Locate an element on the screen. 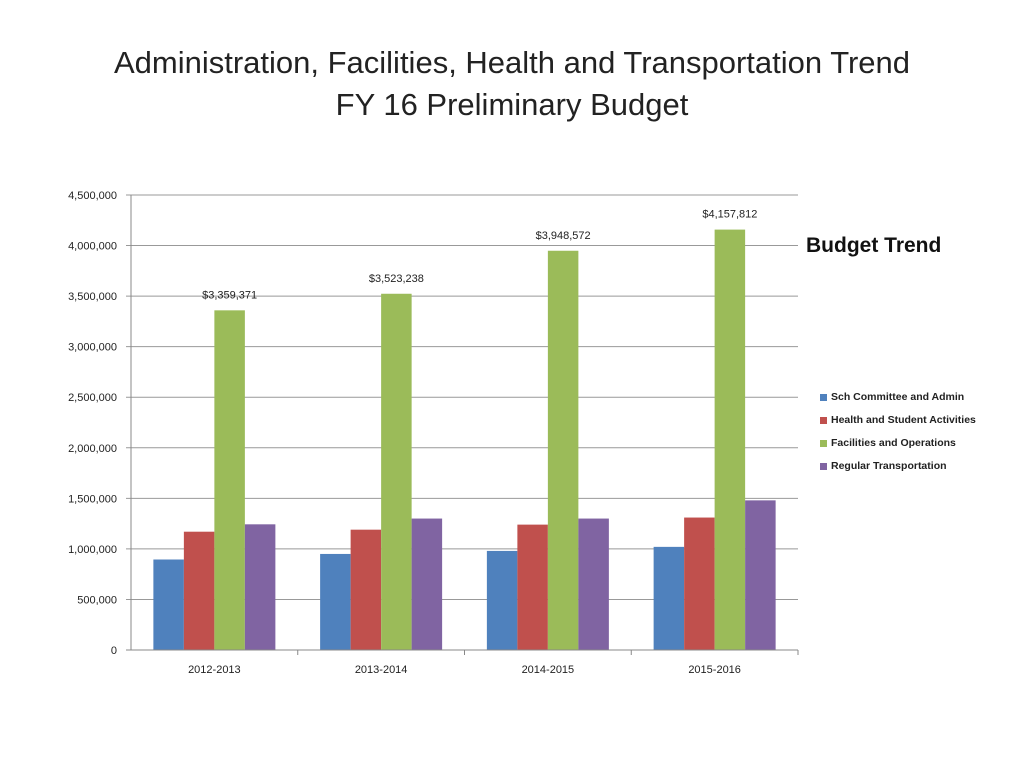 The image size is (1024, 768). y-tick-label: 1,000,000 is located at coordinates (92, 550).